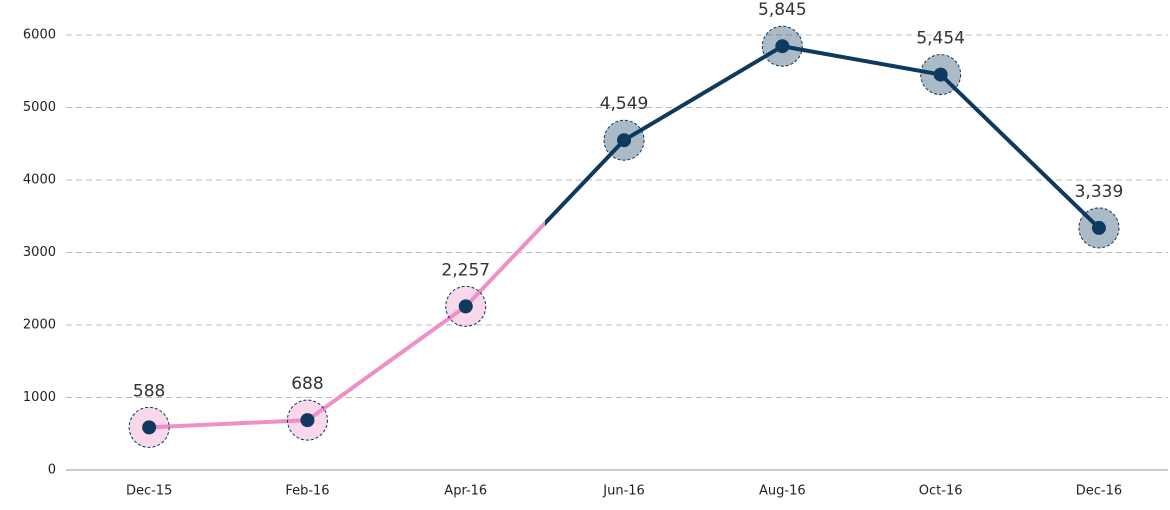  Describe the element at coordinates (52, 470) in the screenshot. I see `y-tick-label: 0` at that location.